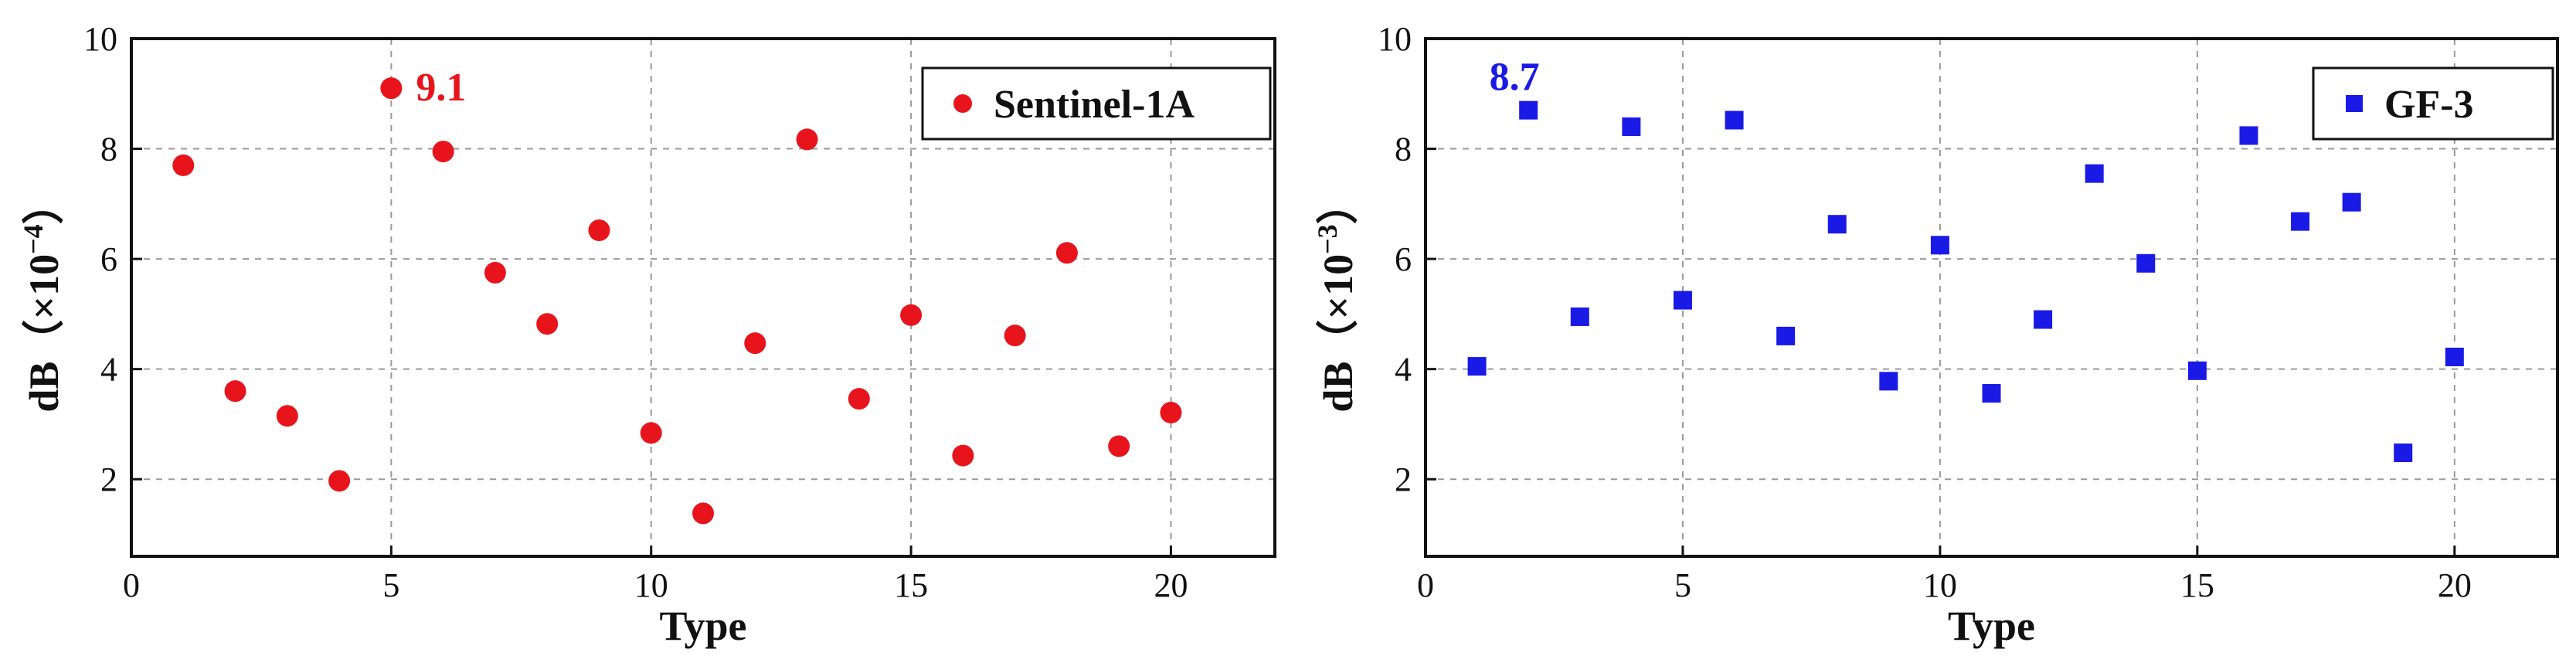 The width and height of the screenshot is (2576, 656). Describe the element at coordinates (1336, 297) in the screenshot. I see `y-axis-label: dB（×10−3）` at that location.